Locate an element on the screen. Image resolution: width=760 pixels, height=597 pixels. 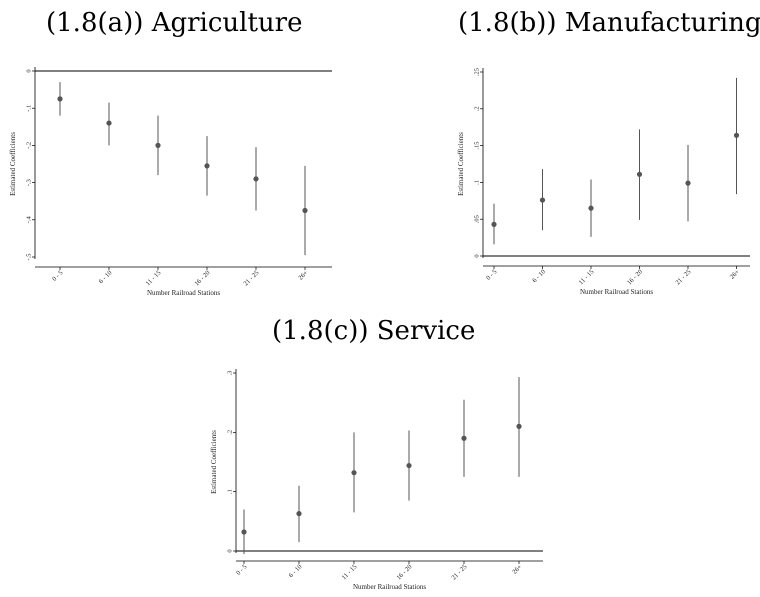
y-tick-label: .25 is located at coordinates (476, 72).